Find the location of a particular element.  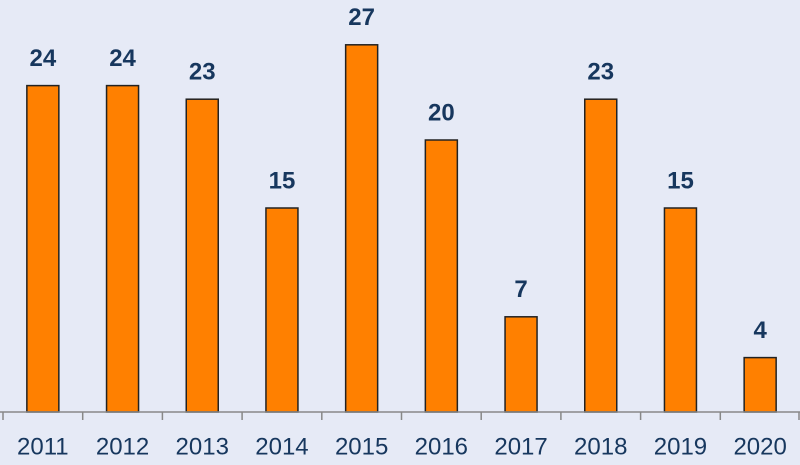

x-tick-label: 2012 is located at coordinates (122, 446).